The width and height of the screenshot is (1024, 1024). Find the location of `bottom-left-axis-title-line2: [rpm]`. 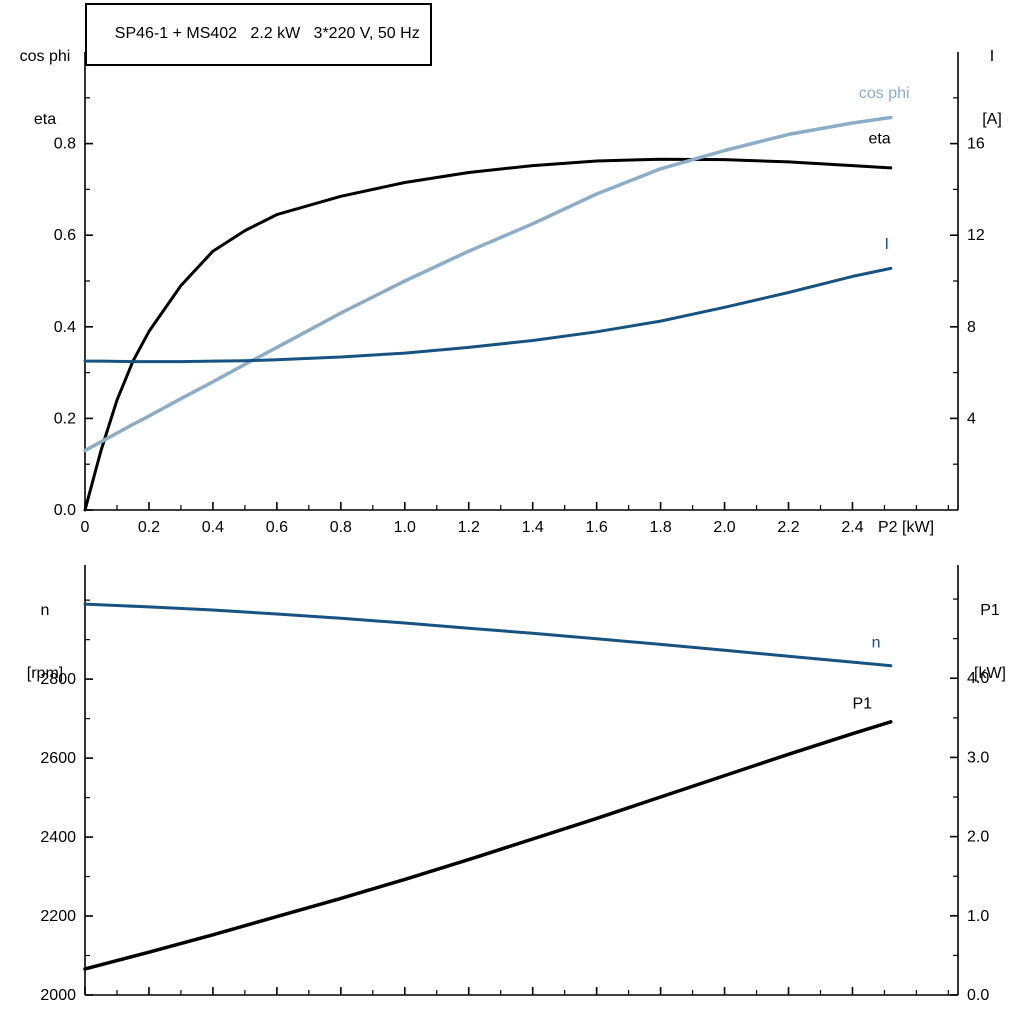

bottom-left-axis-title-line2: [rpm] is located at coordinates (45, 673).